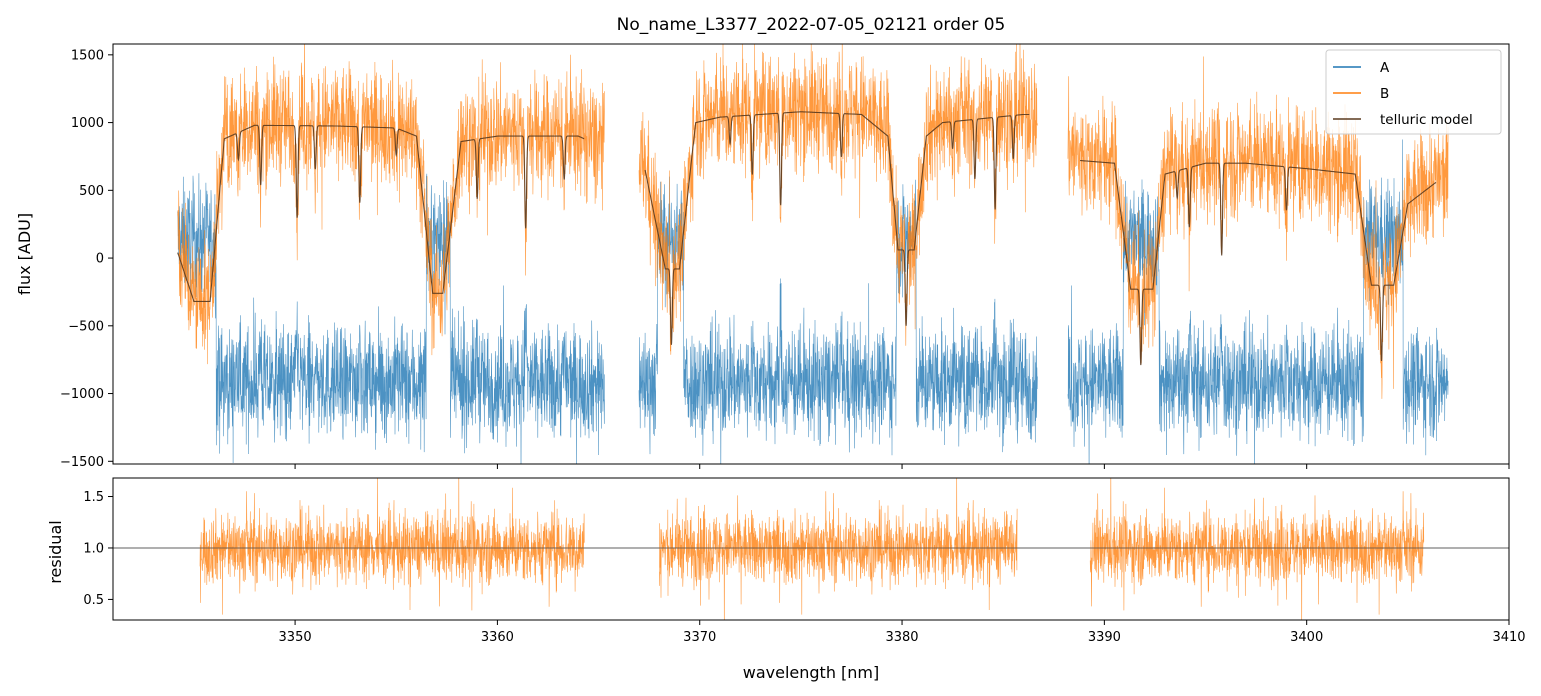  I want to click on legend: A B telluric model, so click(1413, 92).